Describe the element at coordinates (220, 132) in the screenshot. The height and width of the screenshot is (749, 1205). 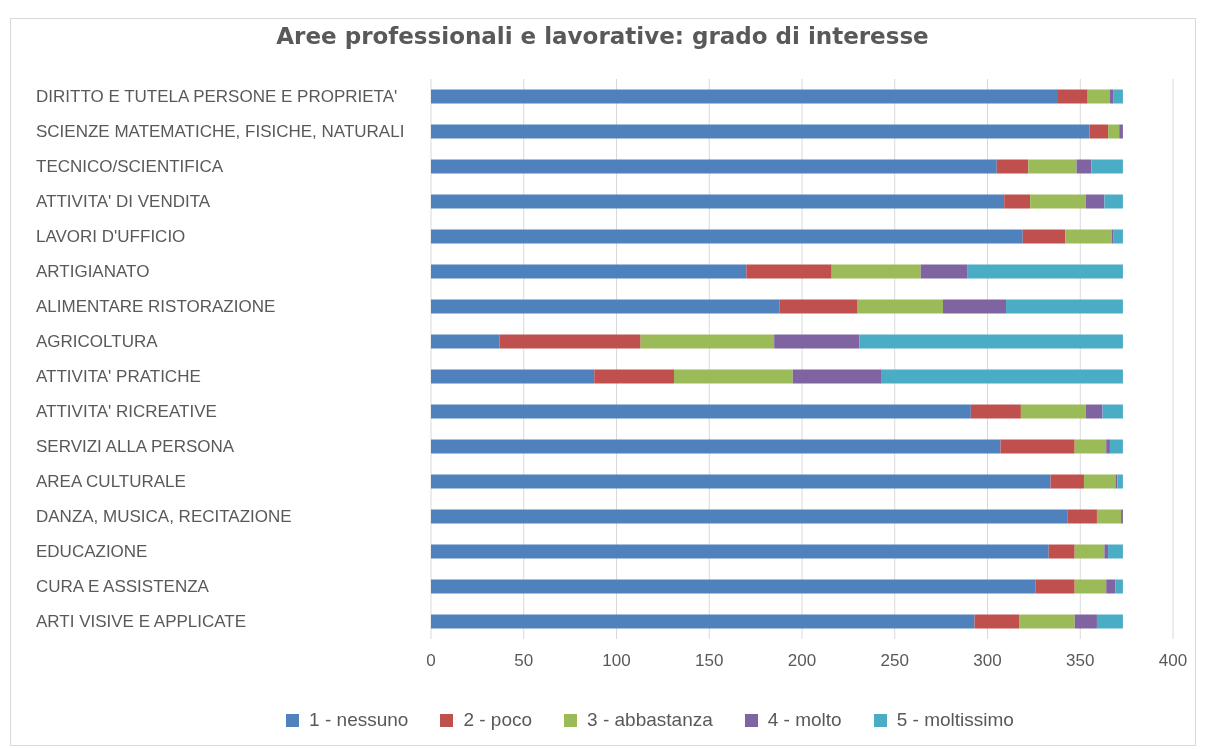
I see `y-tick-label: SCIENZE MATEMATICHE, FISICHE, NATURALI` at that location.